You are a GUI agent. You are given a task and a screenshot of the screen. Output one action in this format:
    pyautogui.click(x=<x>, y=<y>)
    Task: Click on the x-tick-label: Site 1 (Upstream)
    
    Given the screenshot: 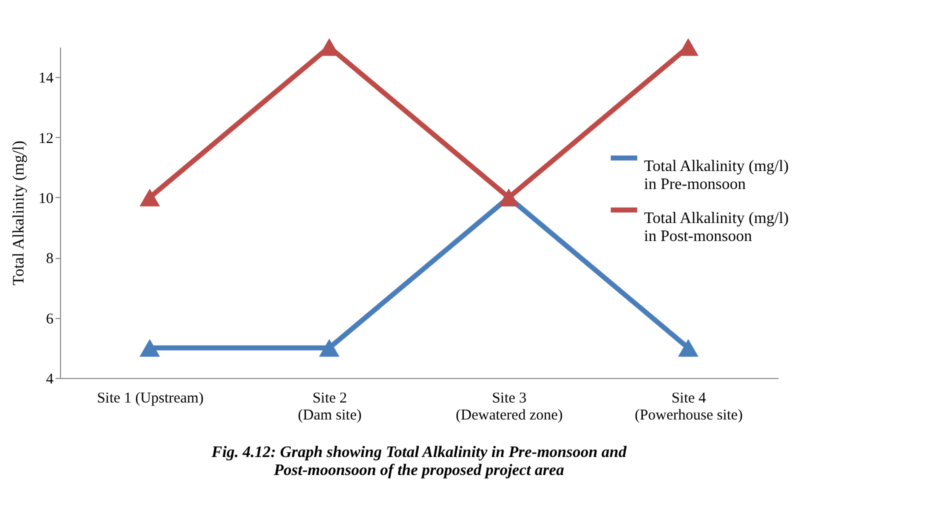 What is the action you would take?
    pyautogui.click(x=150, y=398)
    